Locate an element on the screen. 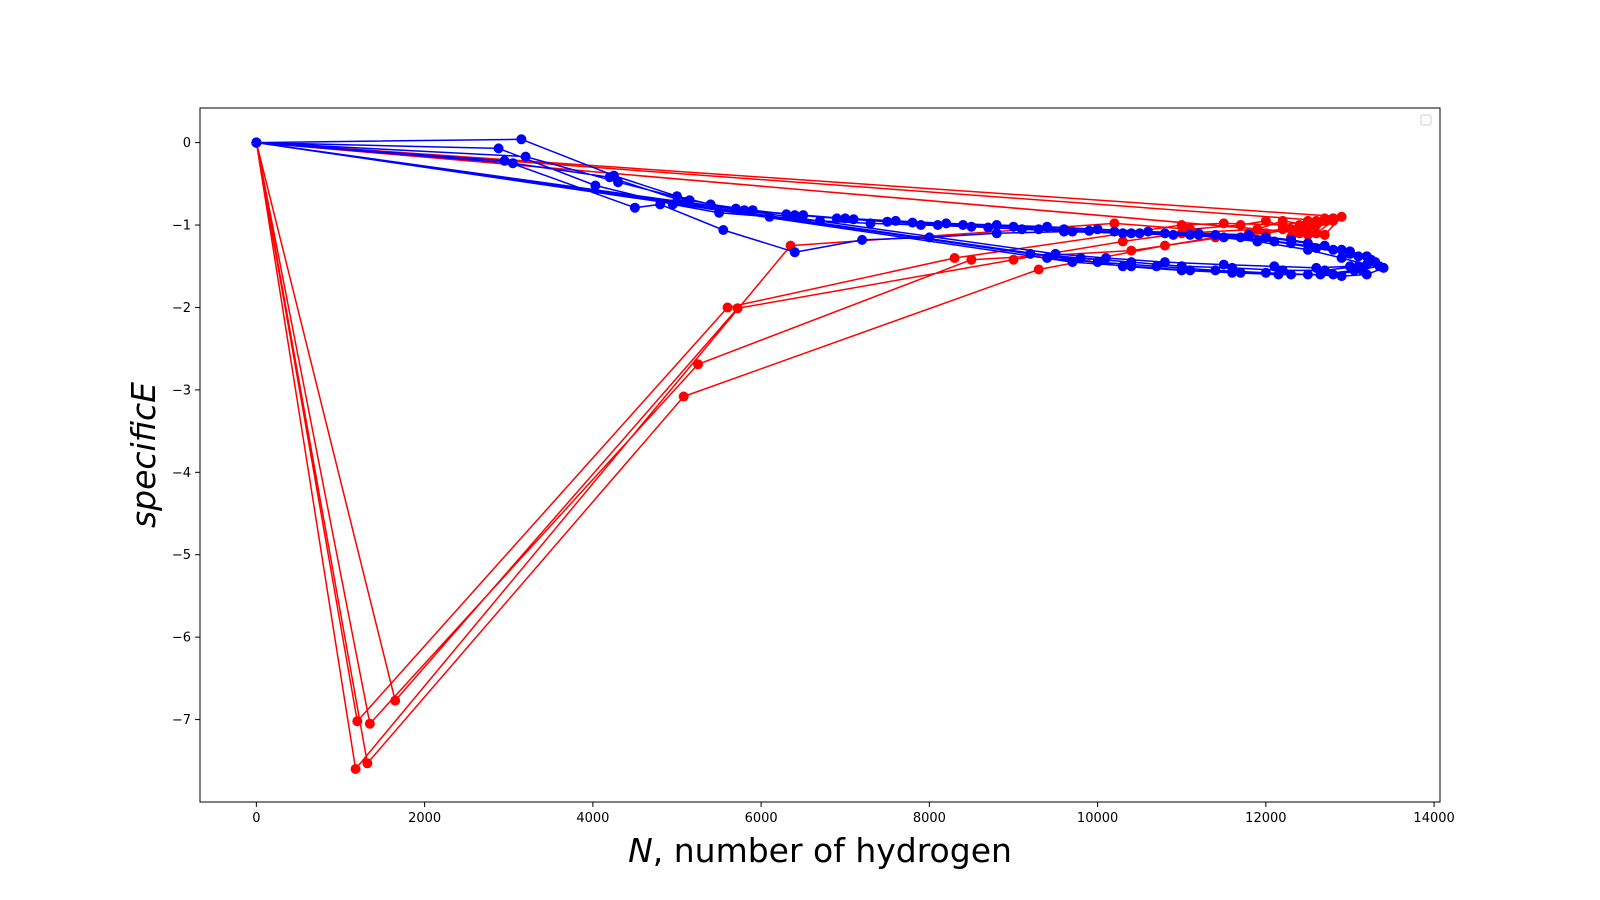 The height and width of the screenshot is (900, 1600). y-tick-label: −5 is located at coordinates (181, 555).